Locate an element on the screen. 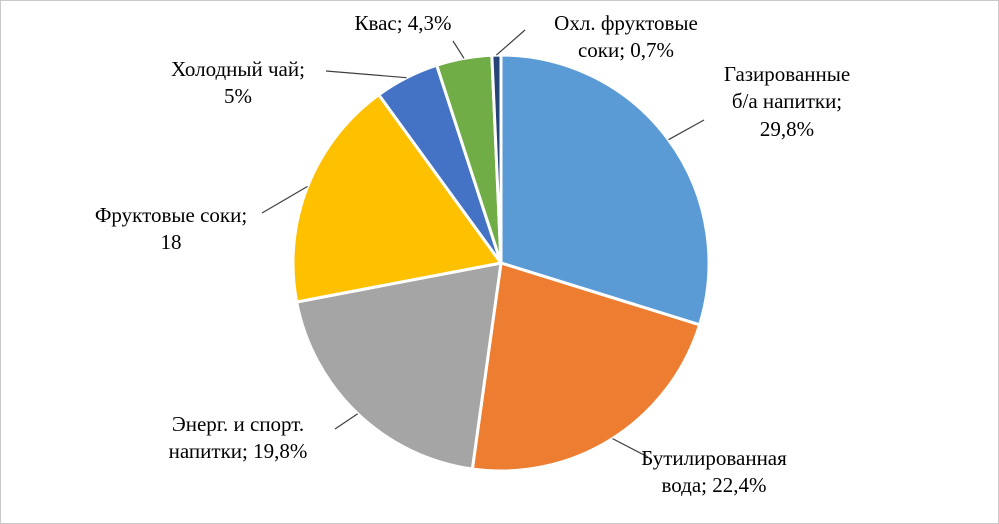 The width and height of the screenshot is (999, 524). pie-slice-gazirovannye-napitki is located at coordinates (605, 190).